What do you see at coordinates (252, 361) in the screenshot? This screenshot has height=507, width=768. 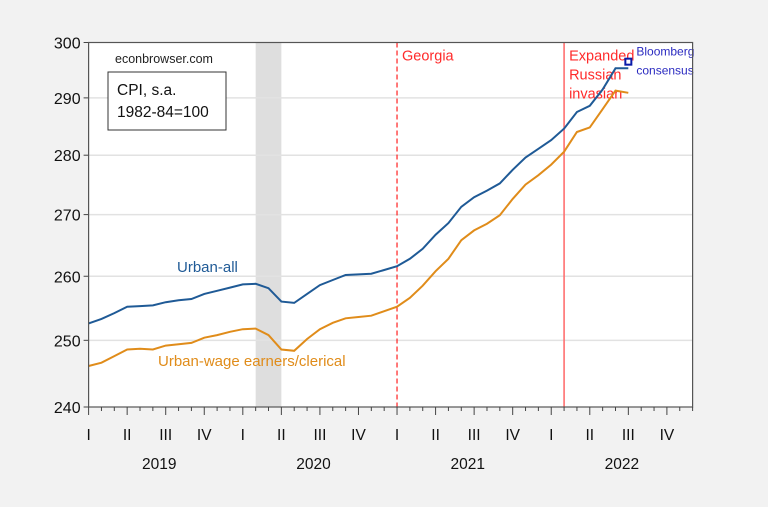 I see `series-label: Urban-wage earners/clerical` at bounding box center [252, 361].